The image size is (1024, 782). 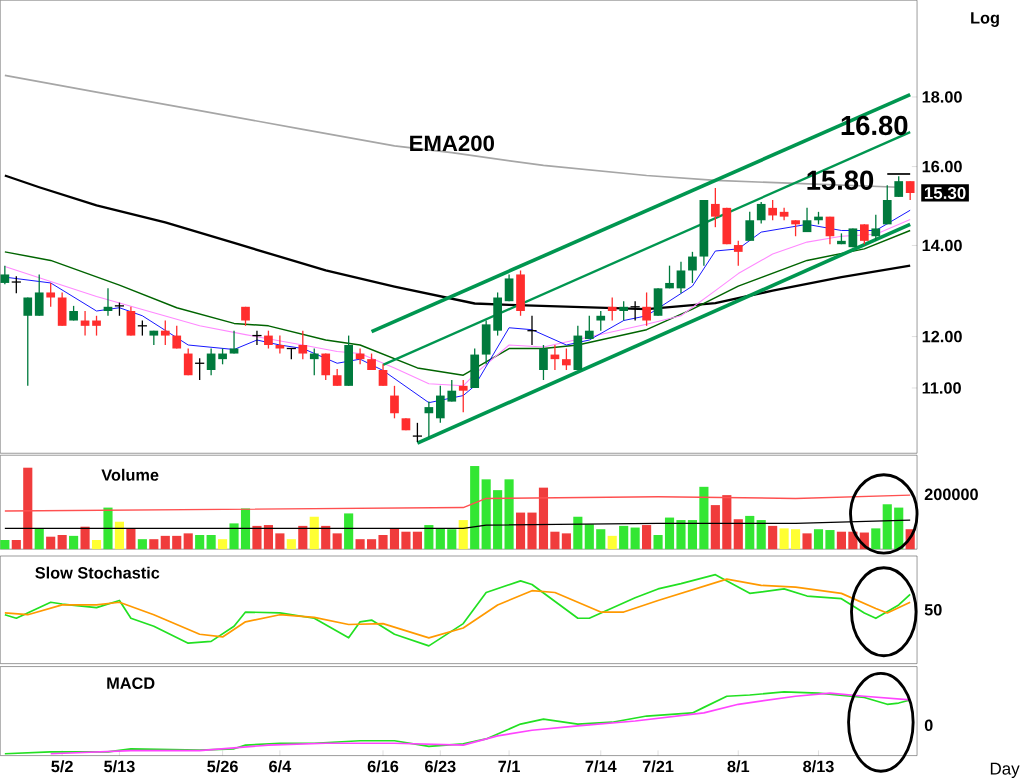 What do you see at coordinates (738, 766) in the screenshot?
I see `x-tick-label: 8/1` at bounding box center [738, 766].